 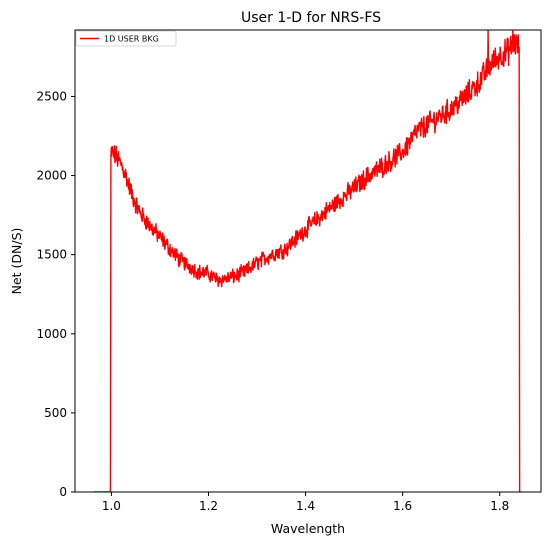 What do you see at coordinates (305, 506) in the screenshot?
I see `x-tick-label: 1.4` at bounding box center [305, 506].